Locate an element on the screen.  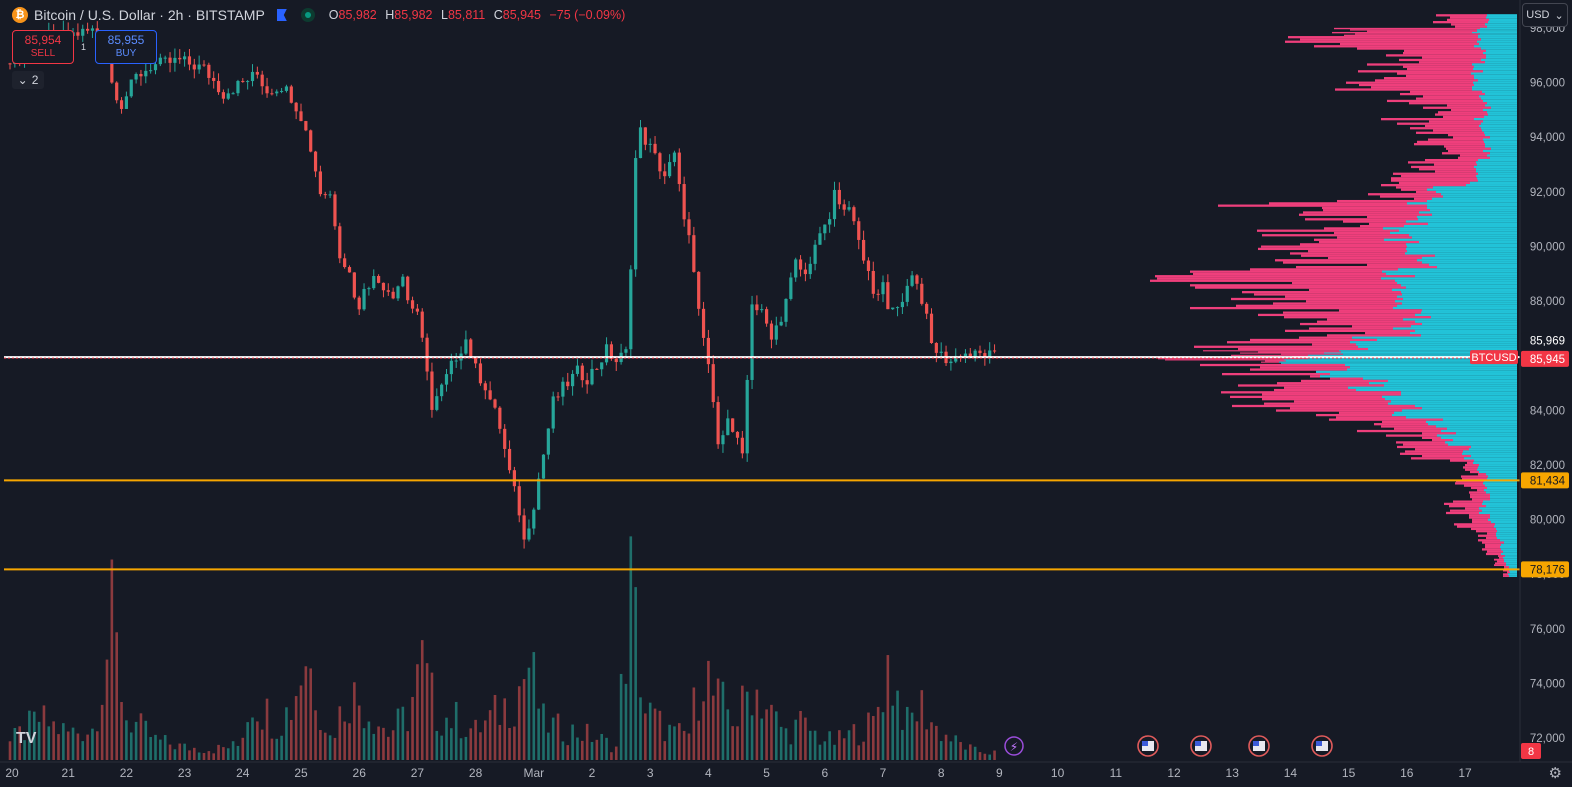
x-tick-label: 6 is located at coordinates (824, 773).